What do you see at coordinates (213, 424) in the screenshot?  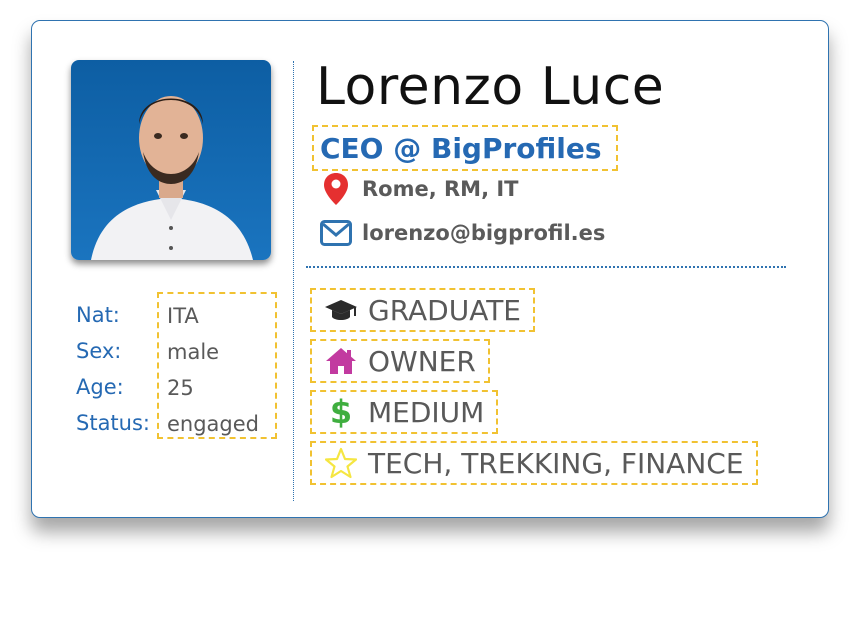 I see `status-value: engaged` at bounding box center [213, 424].